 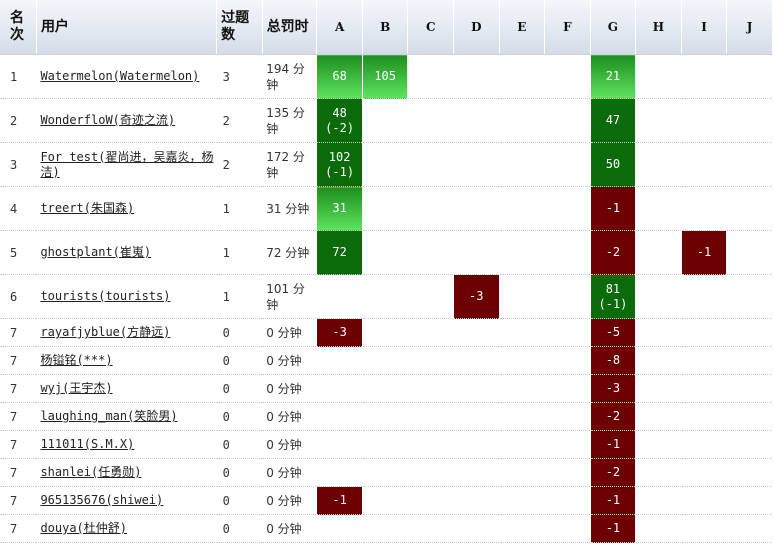 I want to click on problem-a-cell: 68, so click(x=339, y=76).